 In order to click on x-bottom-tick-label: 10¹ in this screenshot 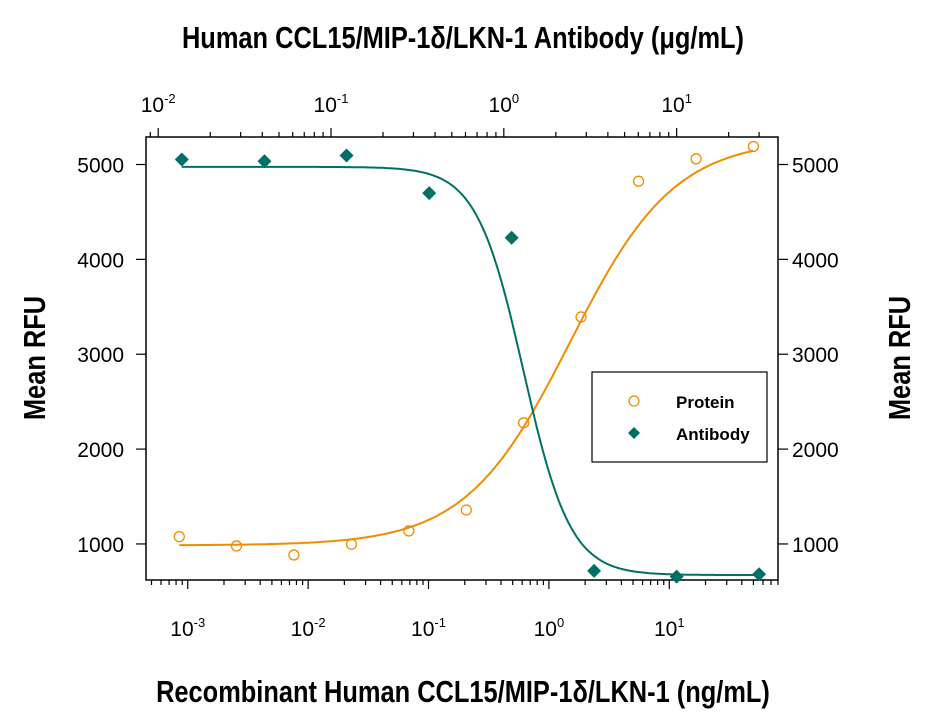, I will do `click(669, 628)`.